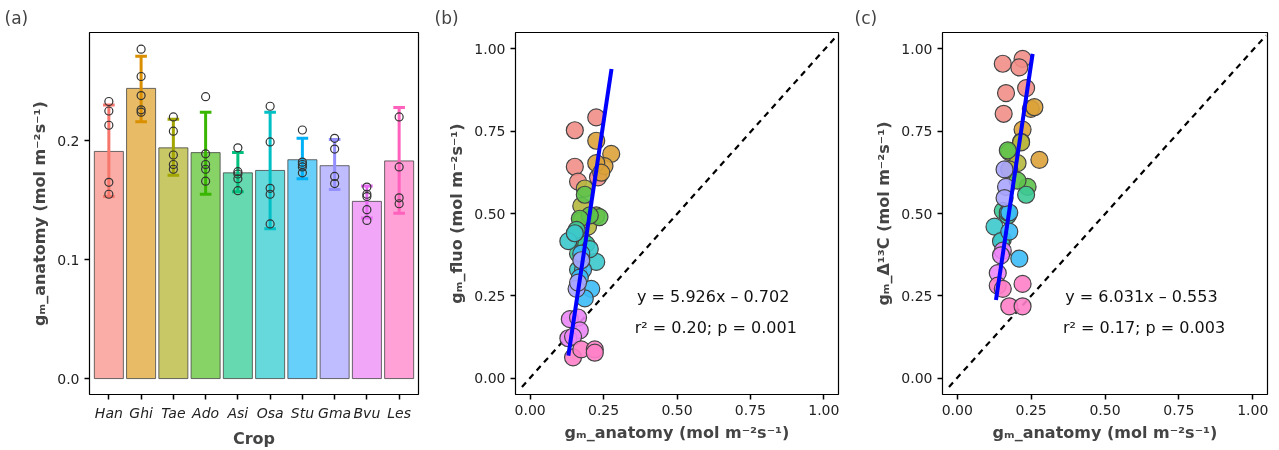  What do you see at coordinates (141, 412) in the screenshot?
I see `x-tick-label: Ghi` at bounding box center [141, 412].